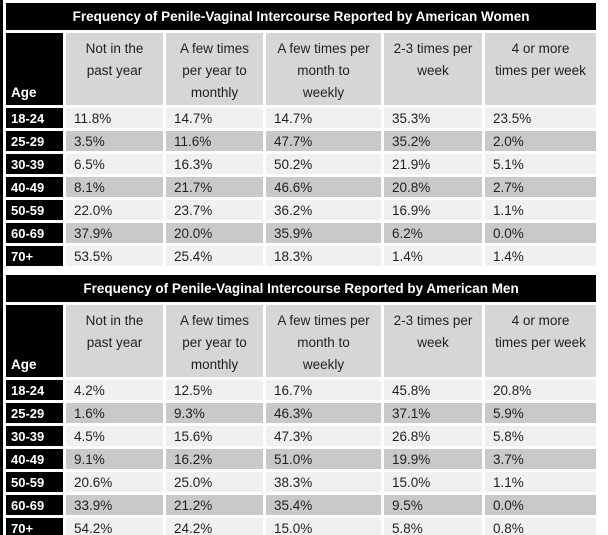  What do you see at coordinates (541, 164) in the screenshot?
I see `value-cell: 5.1%` at bounding box center [541, 164].